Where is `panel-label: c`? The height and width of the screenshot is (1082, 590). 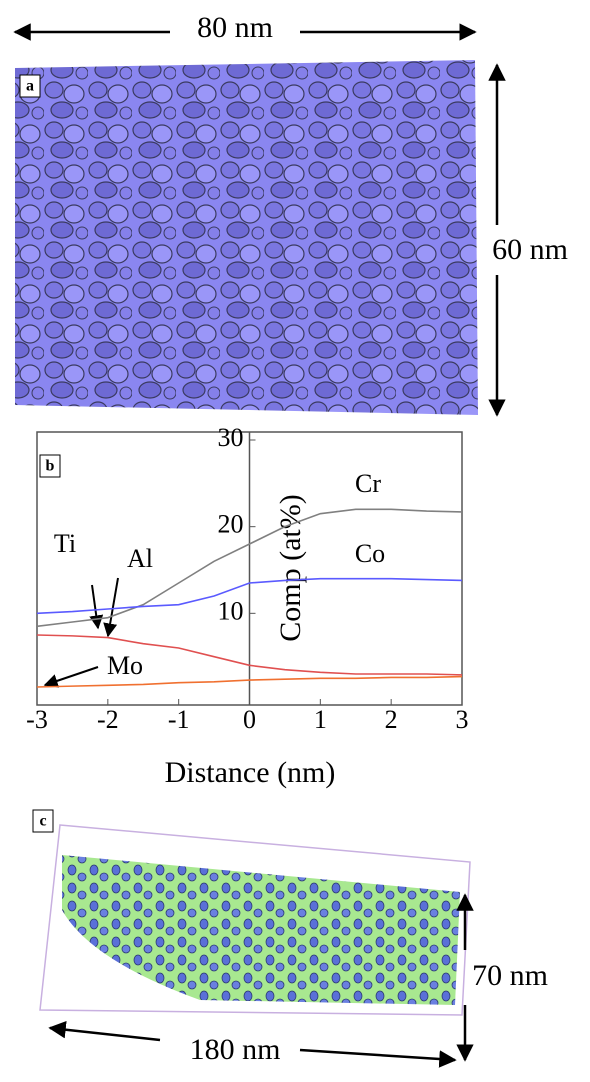 panel-label: c is located at coordinates (42, 821).